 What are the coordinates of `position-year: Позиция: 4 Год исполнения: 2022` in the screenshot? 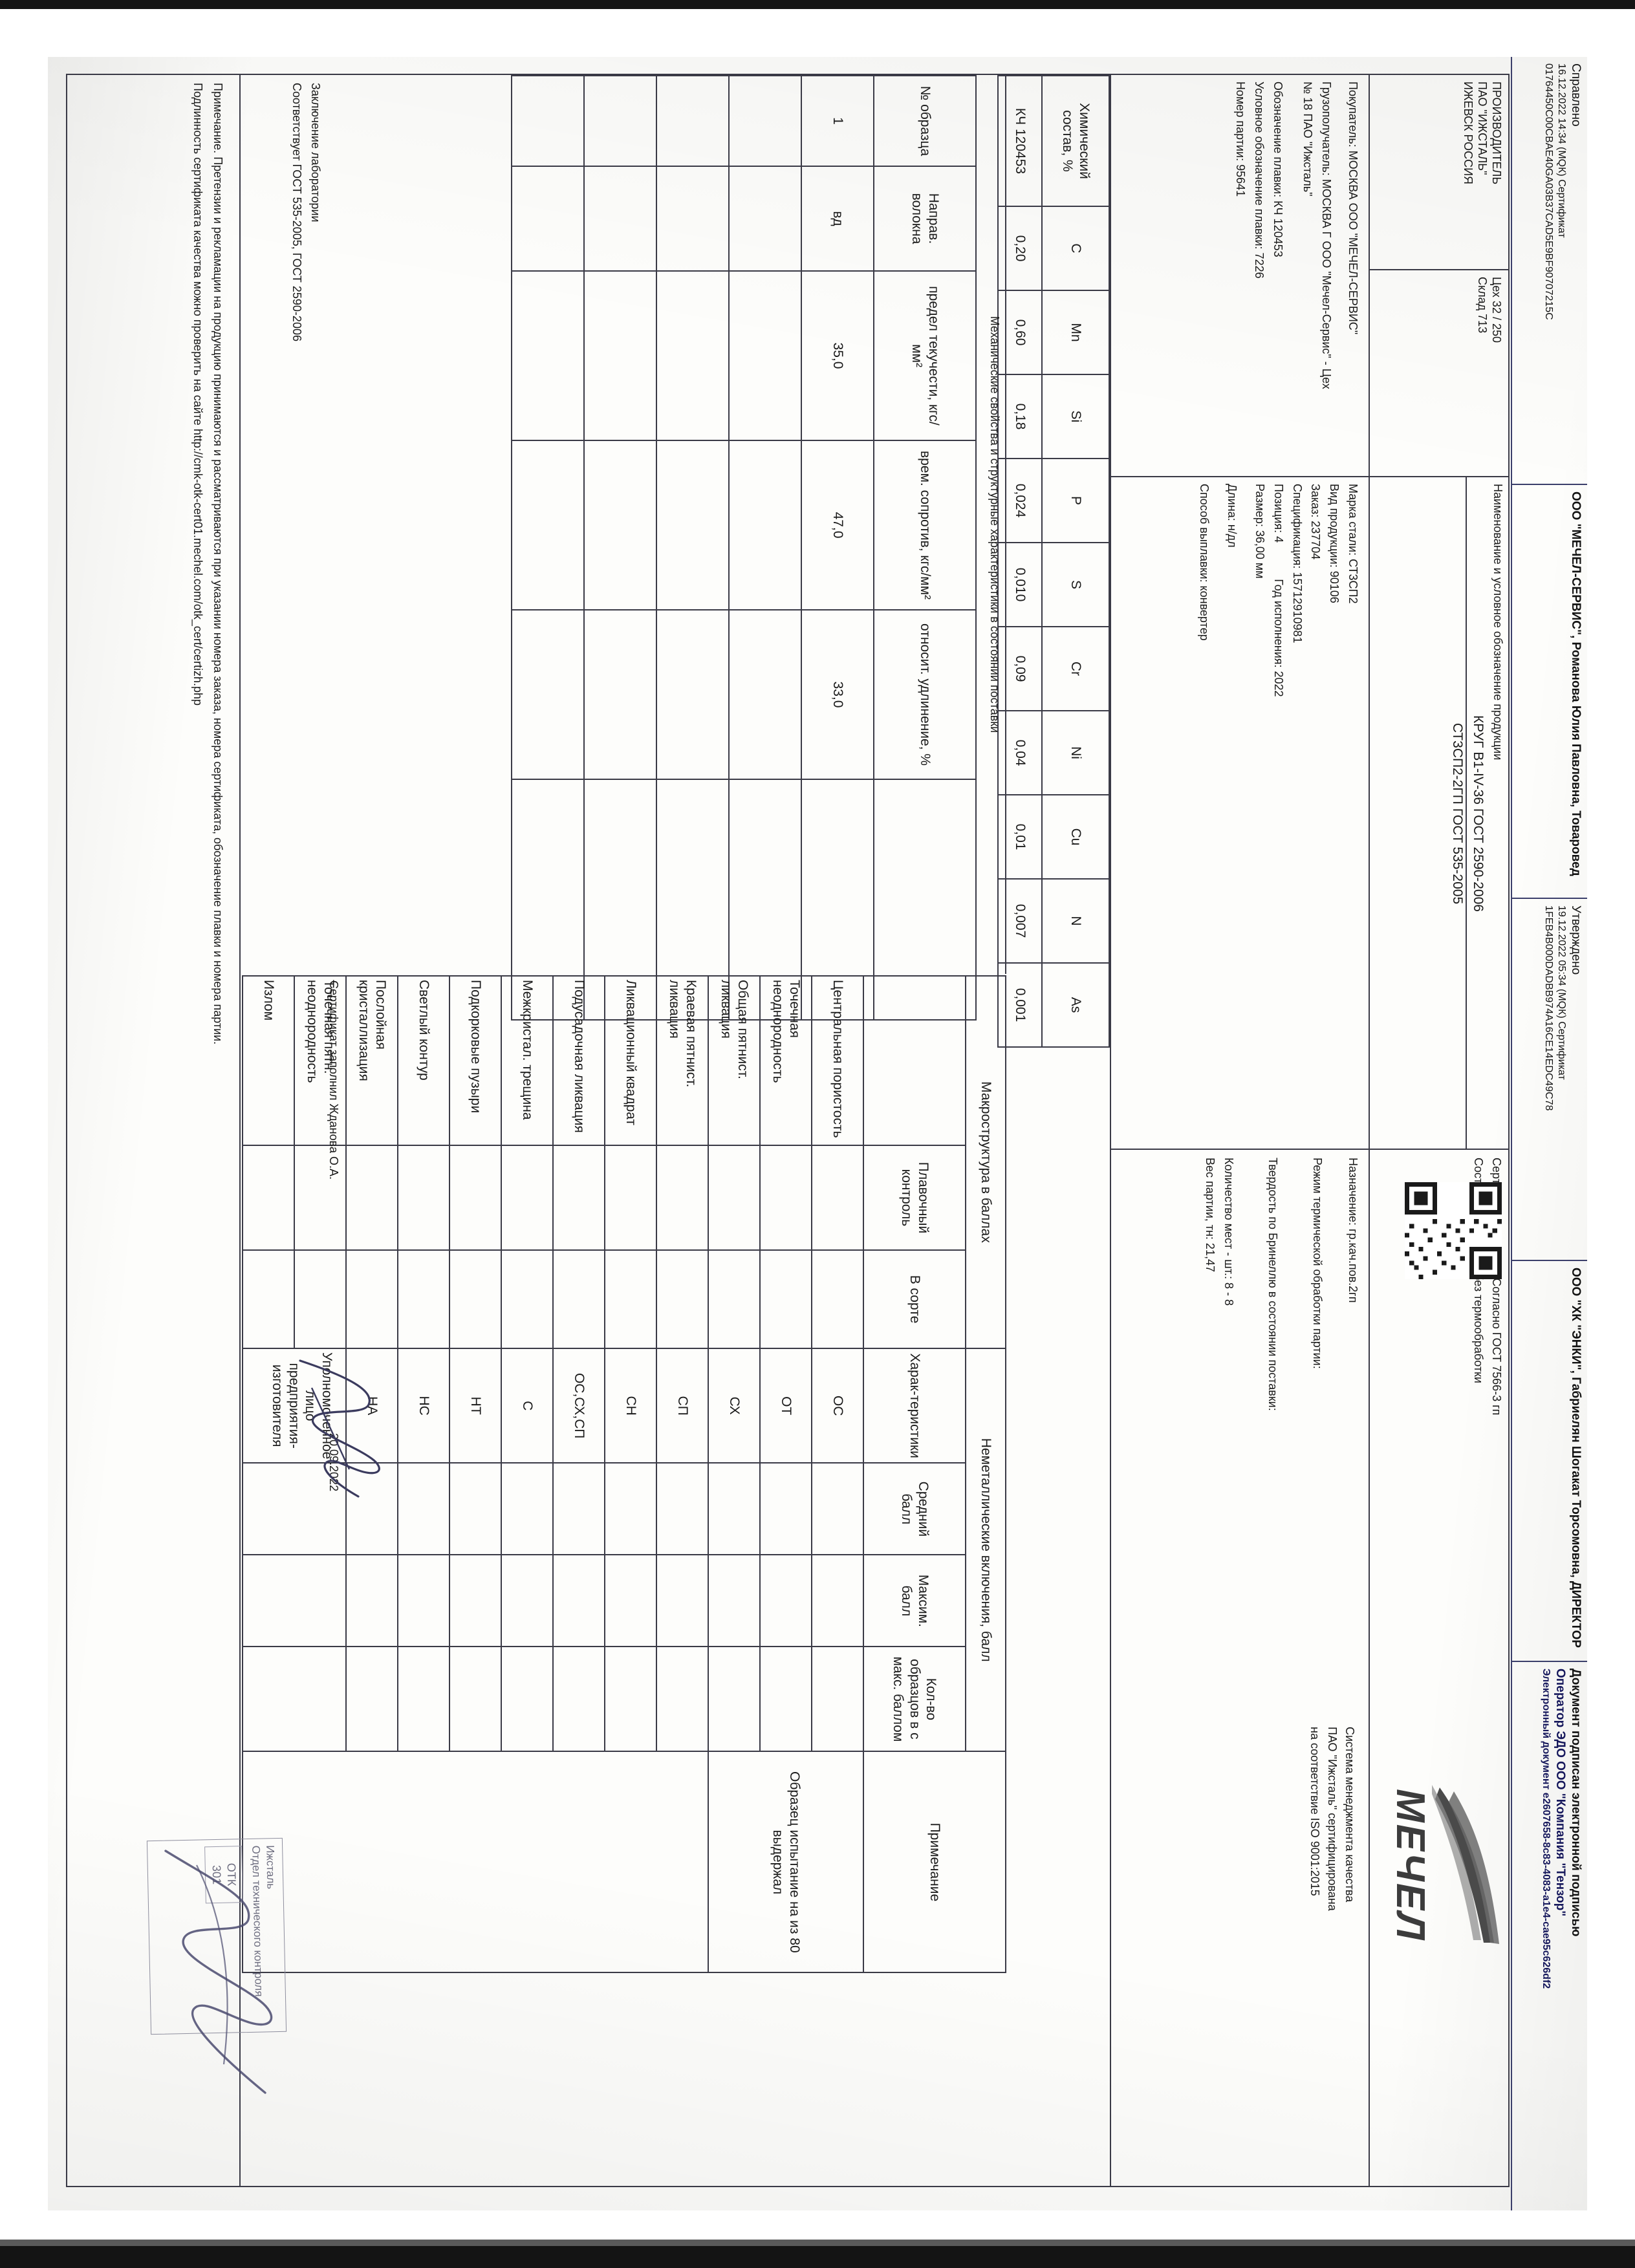 It's located at (1278, 811).